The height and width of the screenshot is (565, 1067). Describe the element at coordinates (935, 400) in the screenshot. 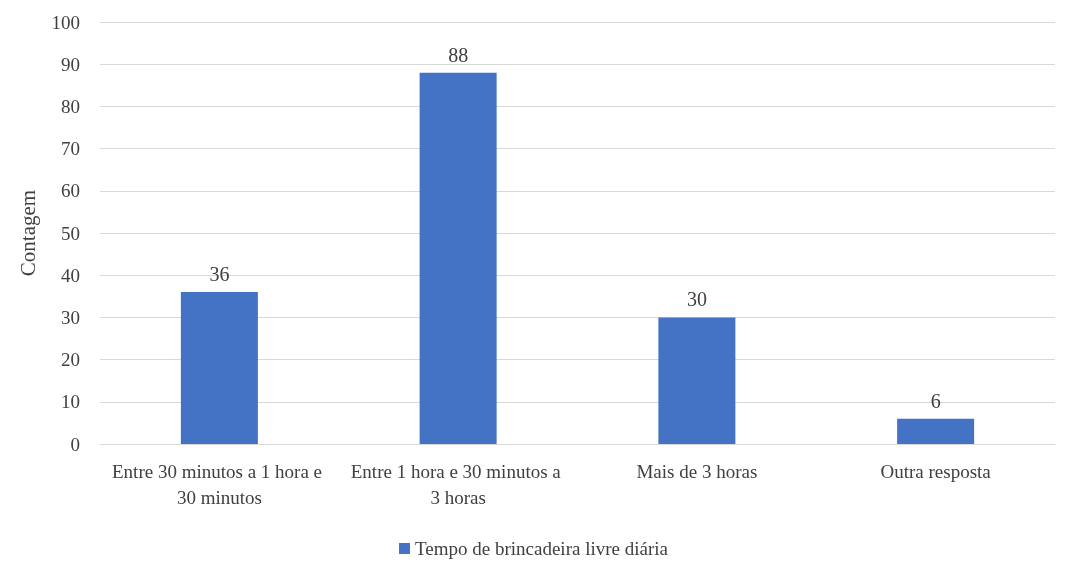

I see `data-label: 6` at that location.